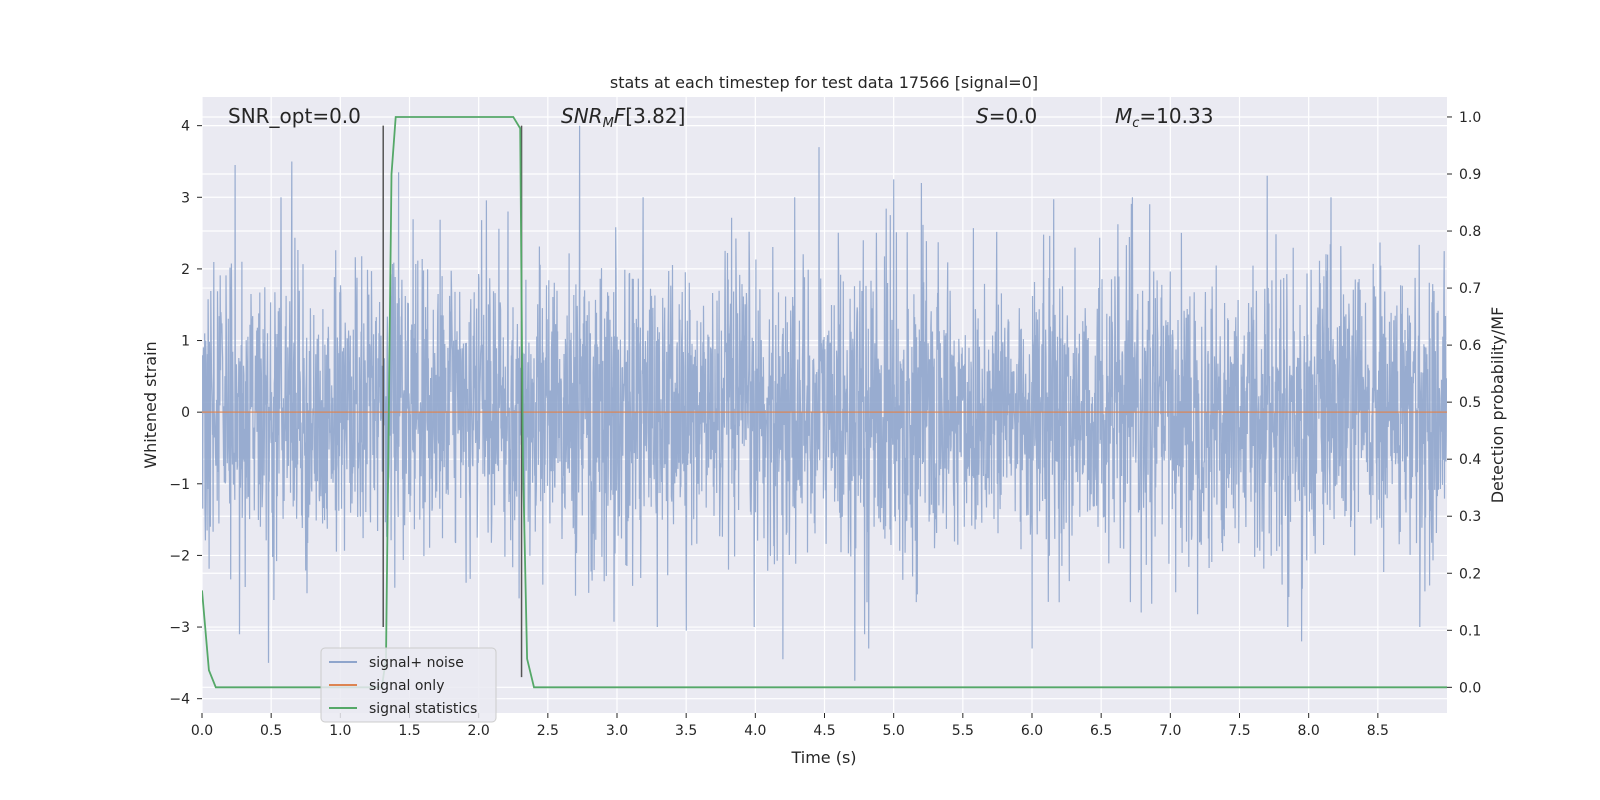 The image size is (1600, 800). What do you see at coordinates (1470, 289) in the screenshot?
I see `y2-tick-label: 0.7` at bounding box center [1470, 289].